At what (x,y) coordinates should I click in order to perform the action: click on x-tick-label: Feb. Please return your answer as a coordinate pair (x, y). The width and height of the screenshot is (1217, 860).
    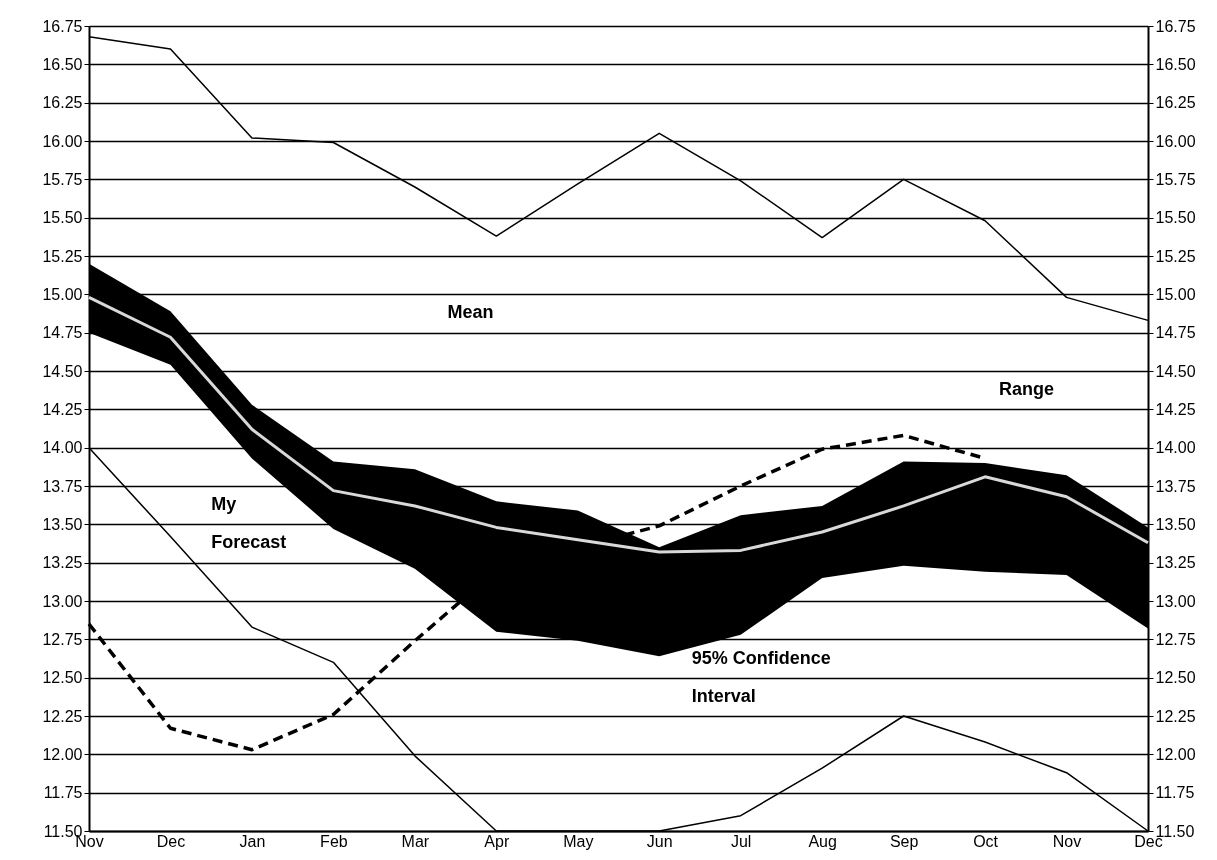
    Looking at the image, I should click on (334, 841).